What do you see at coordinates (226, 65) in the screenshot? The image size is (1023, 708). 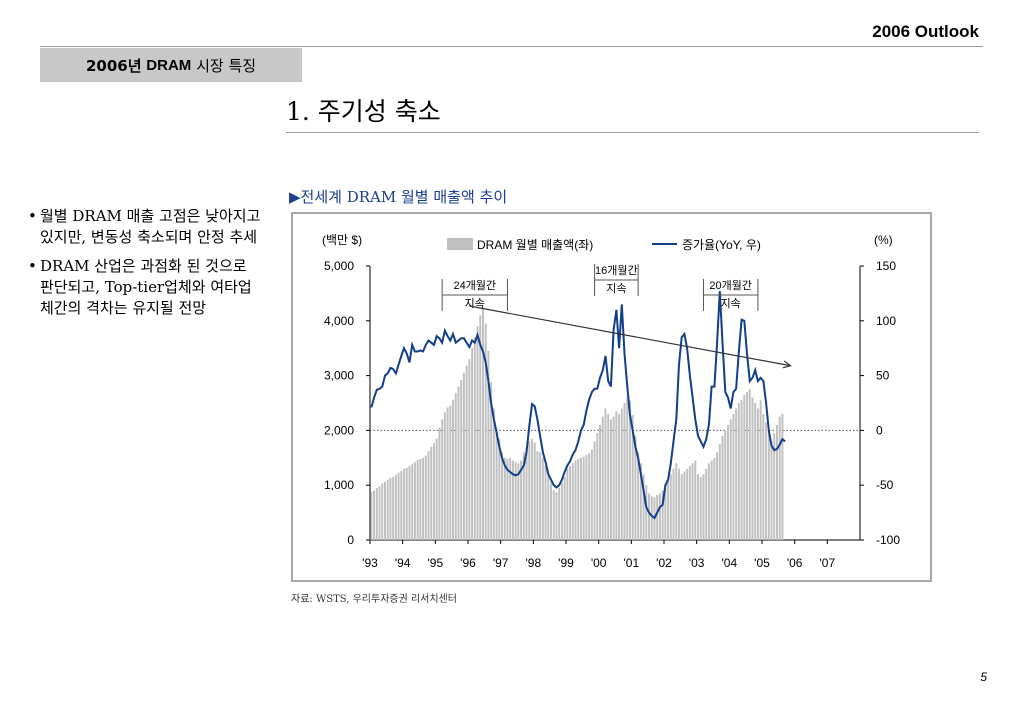 I see `section-tab-rest: 시장 특징` at bounding box center [226, 65].